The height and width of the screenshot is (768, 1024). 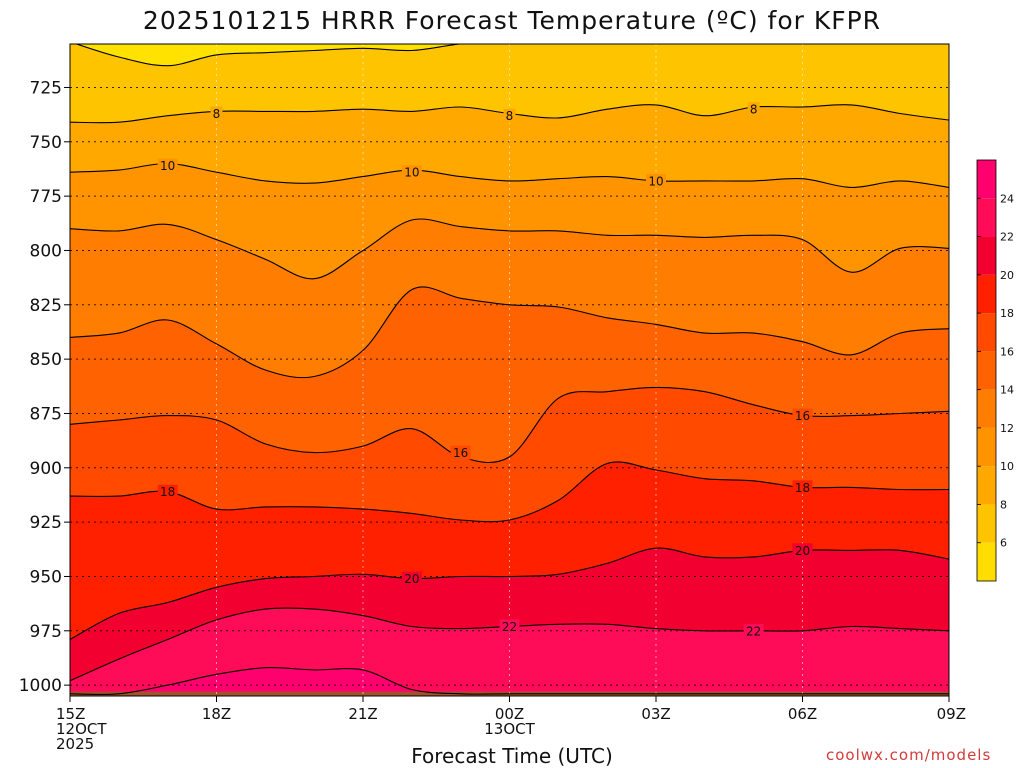 What do you see at coordinates (46, 197) in the screenshot?
I see `y-tick-label-775: 775` at bounding box center [46, 197].